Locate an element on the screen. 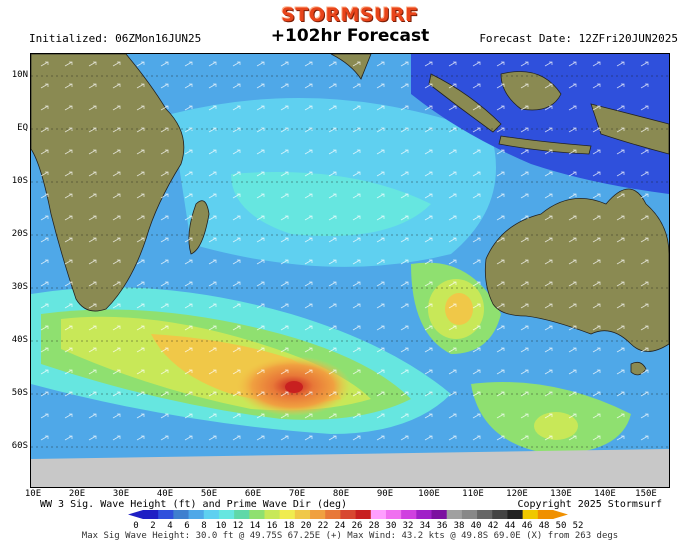  scale-label: 30 is located at coordinates (391, 526).